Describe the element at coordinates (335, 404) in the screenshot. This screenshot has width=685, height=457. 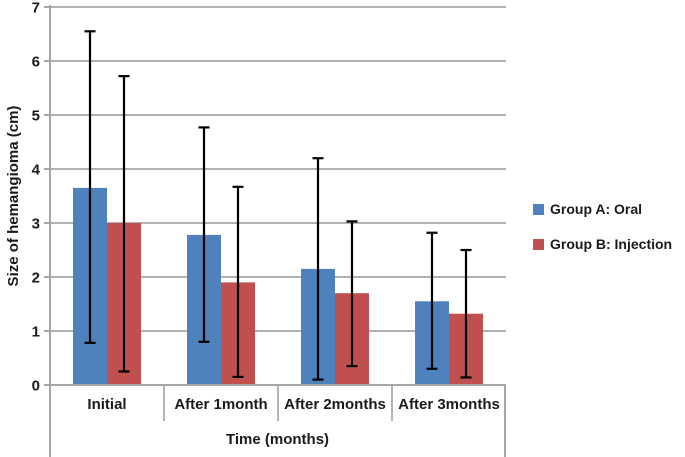
I see `category-label: After 2months` at that location.